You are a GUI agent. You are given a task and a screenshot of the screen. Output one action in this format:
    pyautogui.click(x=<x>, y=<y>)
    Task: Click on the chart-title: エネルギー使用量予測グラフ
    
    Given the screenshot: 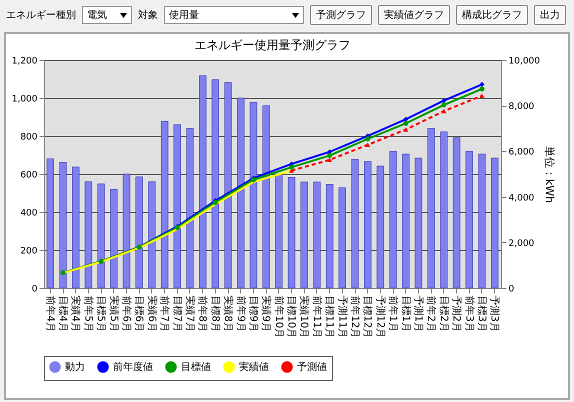 What is the action you would take?
    pyautogui.click(x=272, y=45)
    